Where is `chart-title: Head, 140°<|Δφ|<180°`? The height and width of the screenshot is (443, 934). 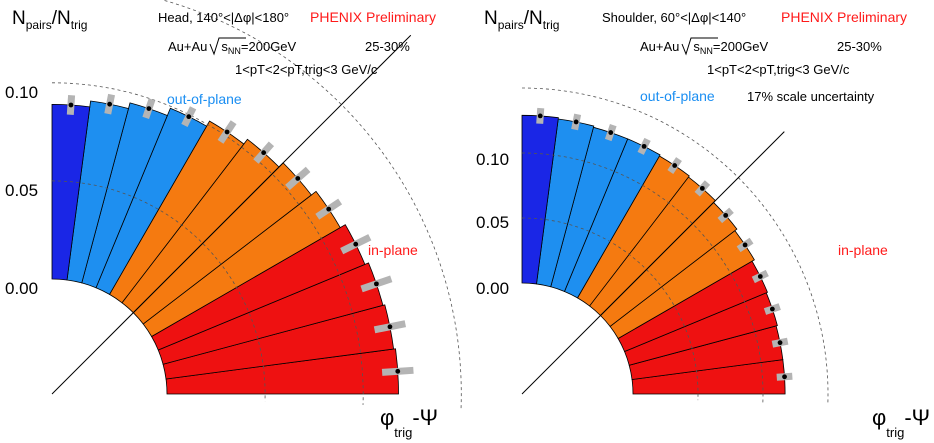
chart-title: Head, 140°<|Δφ|<180° is located at coordinates (223, 17).